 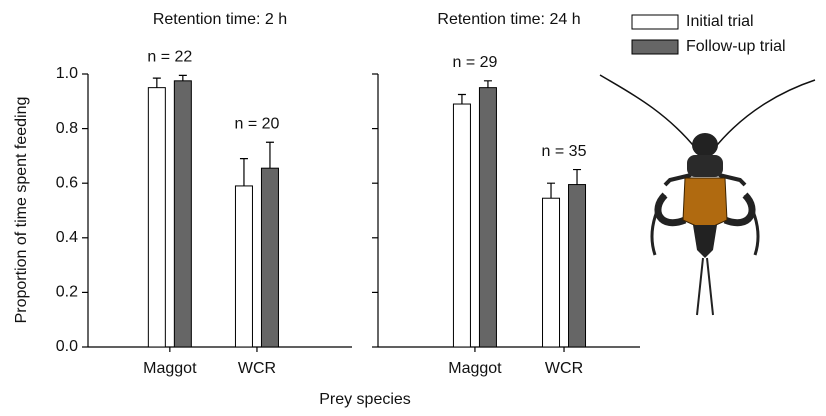 What do you see at coordinates (67, 292) in the screenshot?
I see `y-tick-label: 0.2` at bounding box center [67, 292].